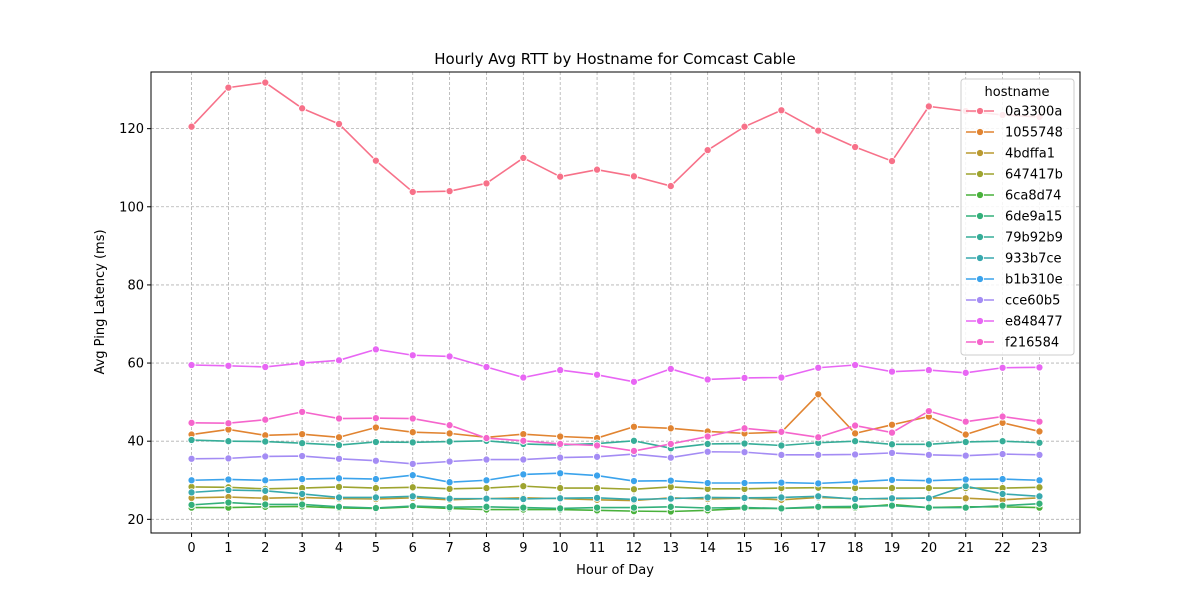 Image resolution: width=1200 pixels, height=600 pixels. What do you see at coordinates (191, 548) in the screenshot?
I see `x-tick-label: 0` at bounding box center [191, 548].